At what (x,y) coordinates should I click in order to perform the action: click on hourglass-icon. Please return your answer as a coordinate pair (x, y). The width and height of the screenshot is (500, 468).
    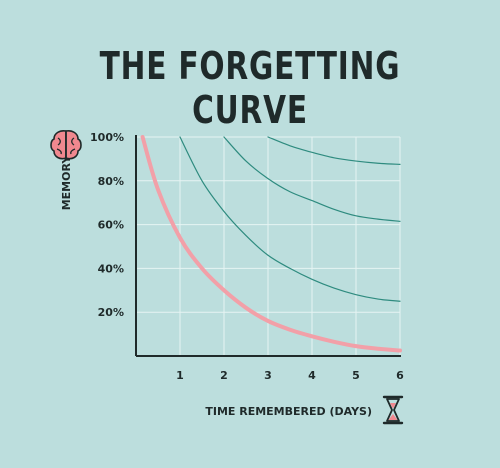
    Looking at the image, I should click on (393, 410).